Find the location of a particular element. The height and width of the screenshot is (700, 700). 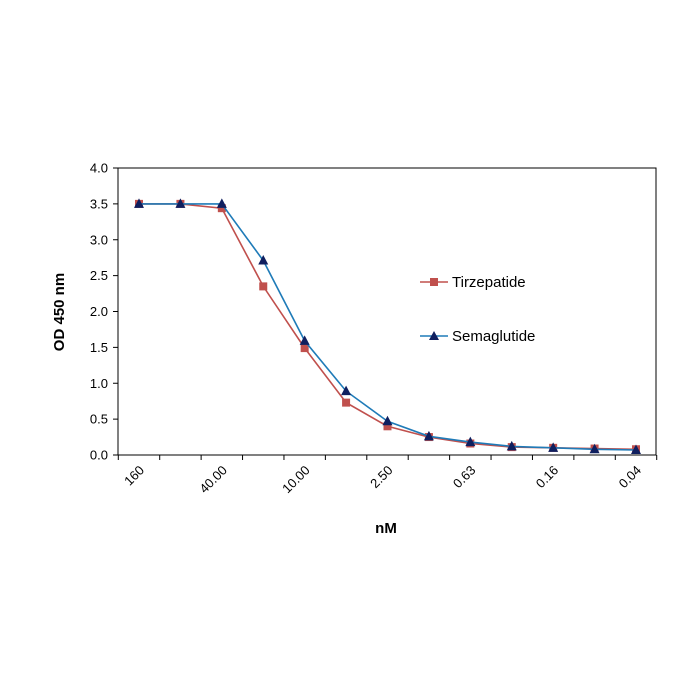

legend: Tirzepatide Semaglutide is located at coordinates (477, 309).